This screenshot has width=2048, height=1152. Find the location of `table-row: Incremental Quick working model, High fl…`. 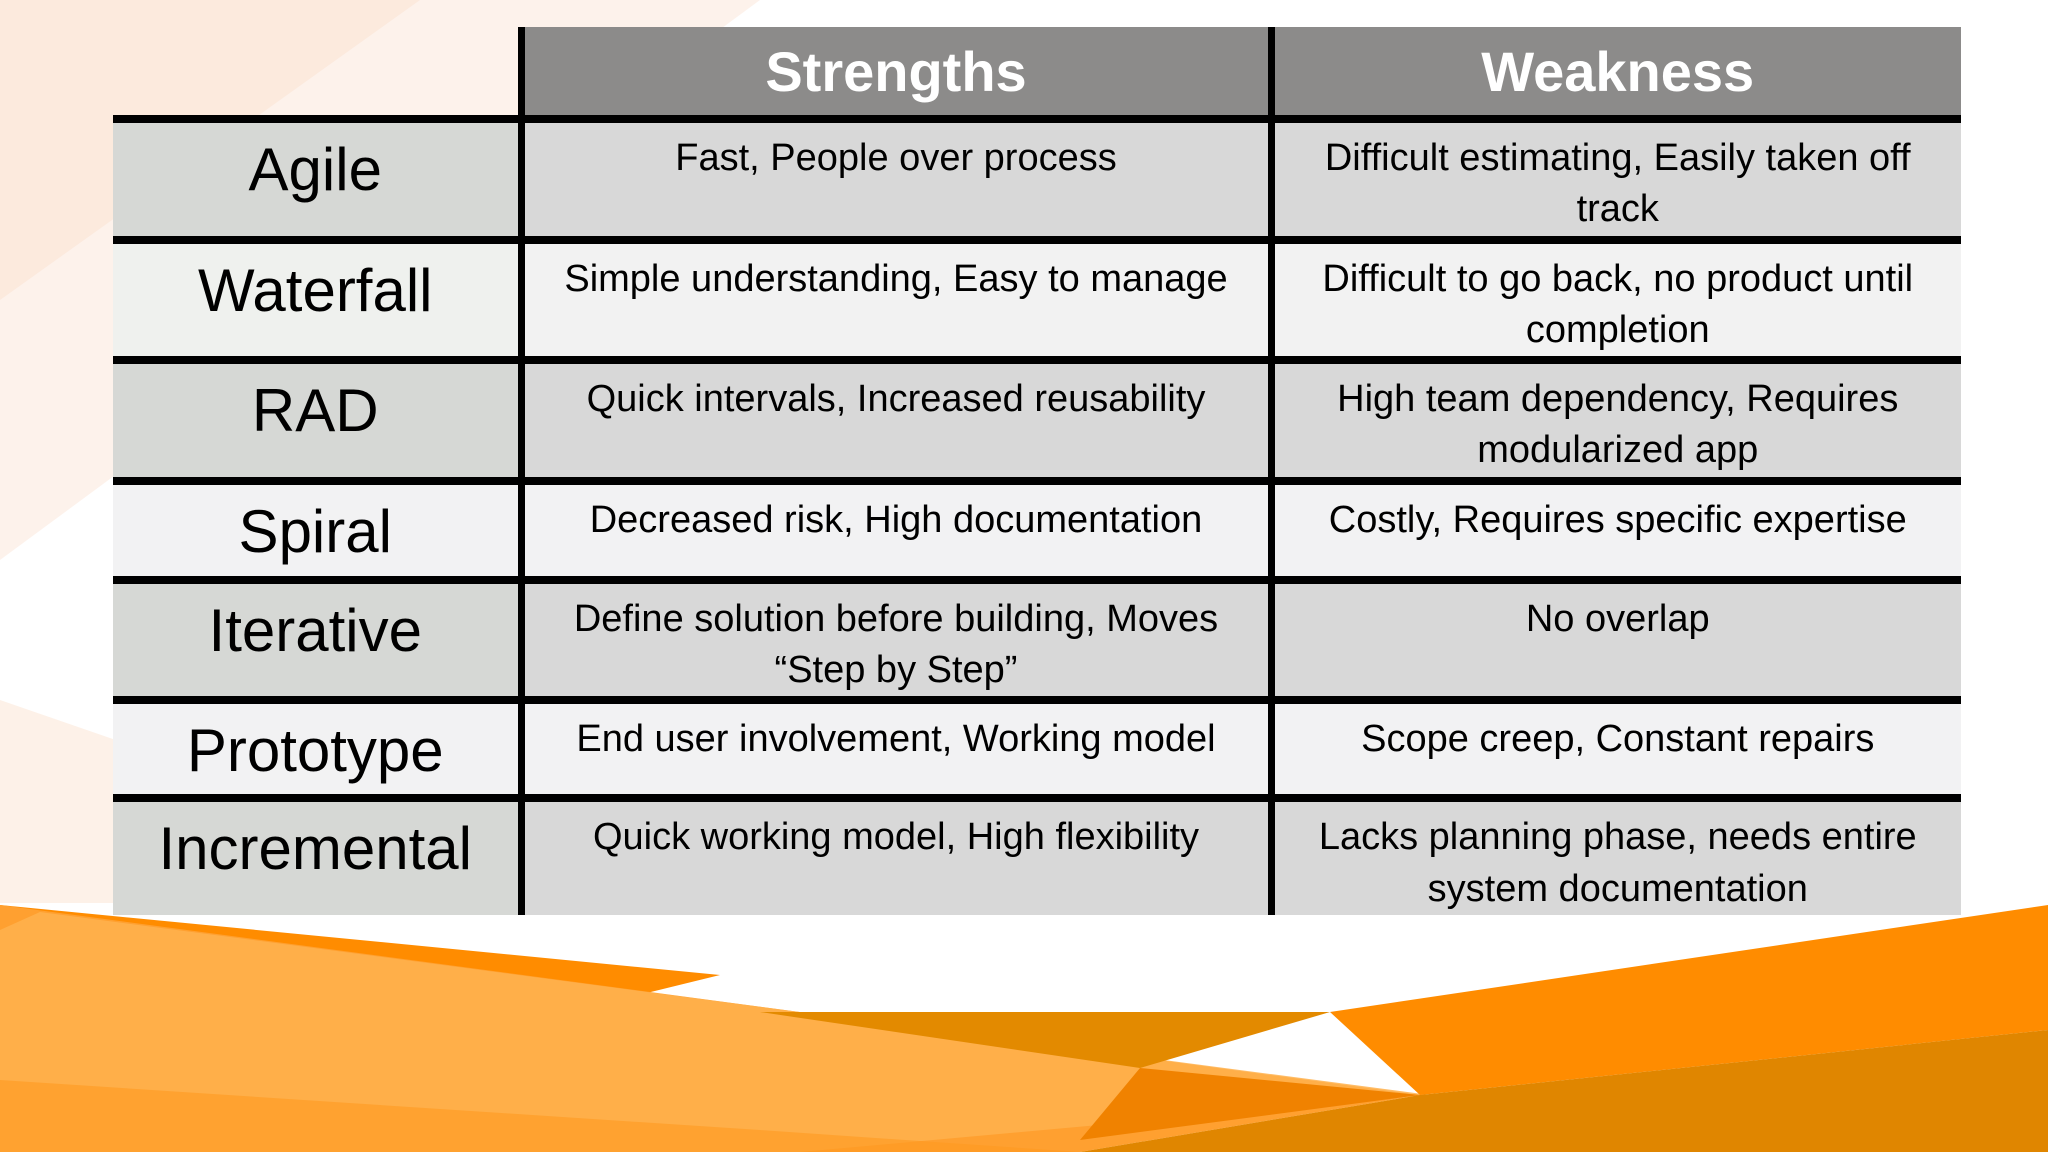

table-row: Incremental Quick working model, High fl… is located at coordinates (1037, 854).